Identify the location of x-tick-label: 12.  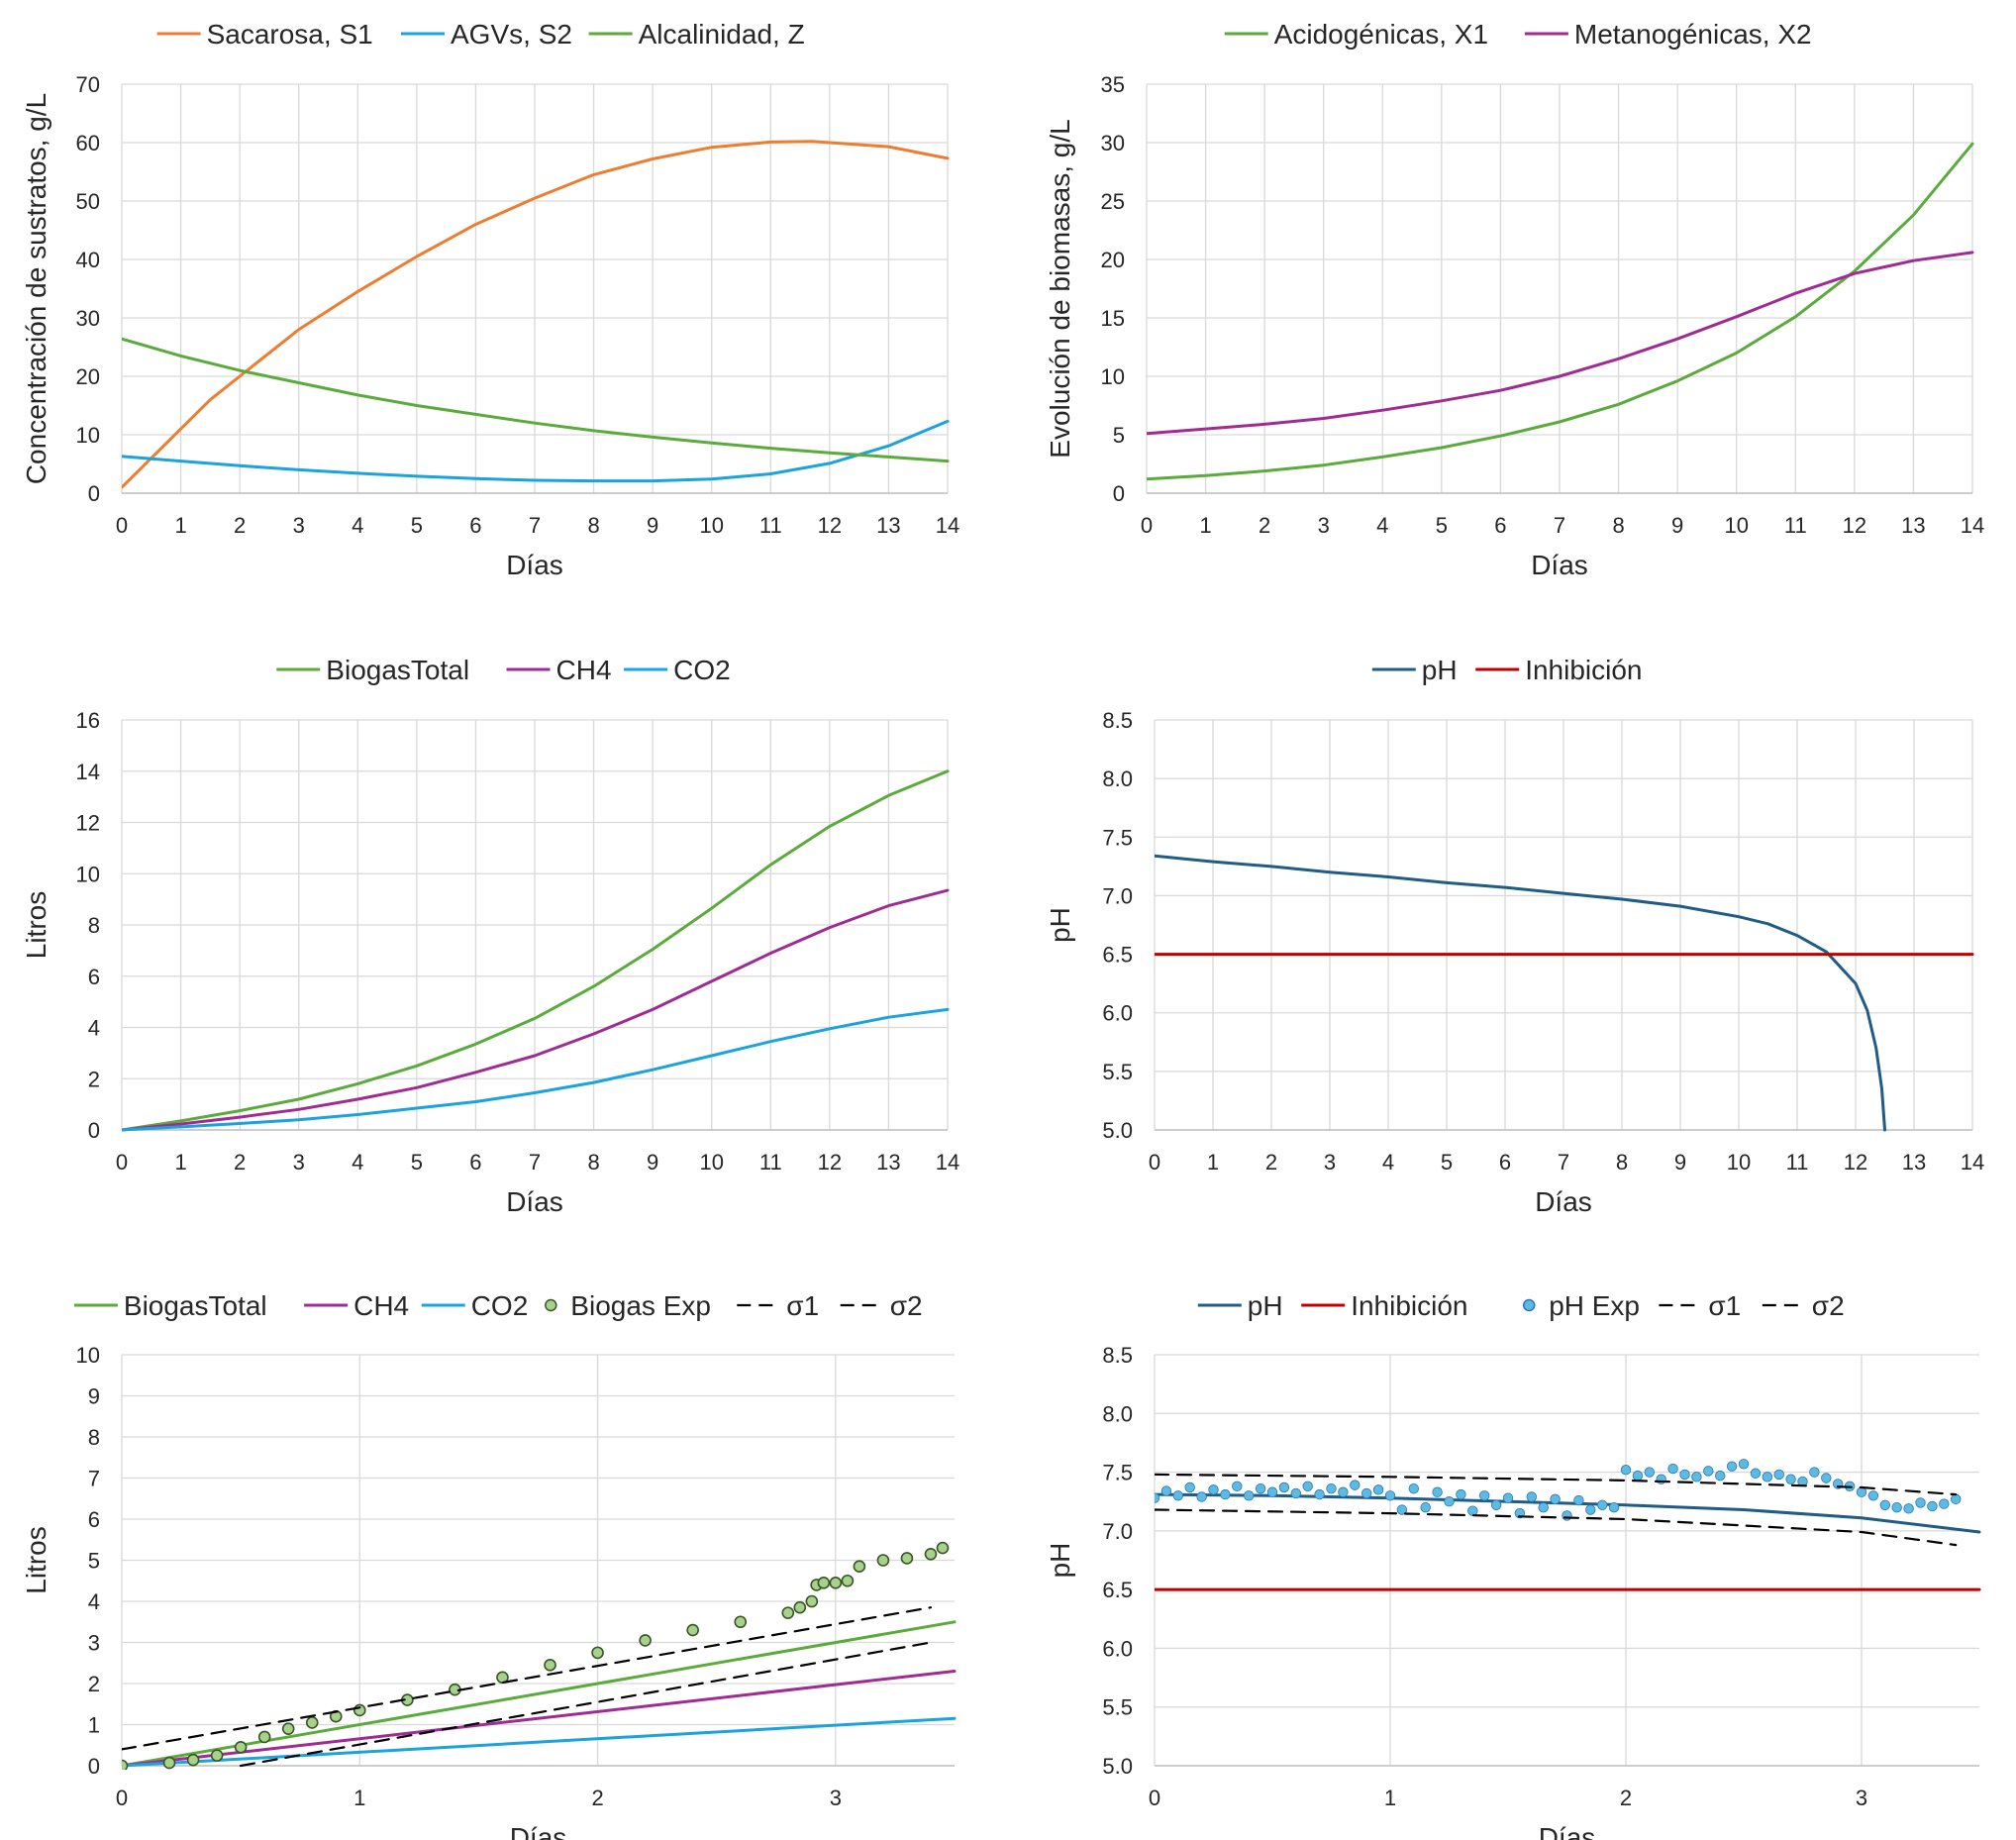
(1854, 525).